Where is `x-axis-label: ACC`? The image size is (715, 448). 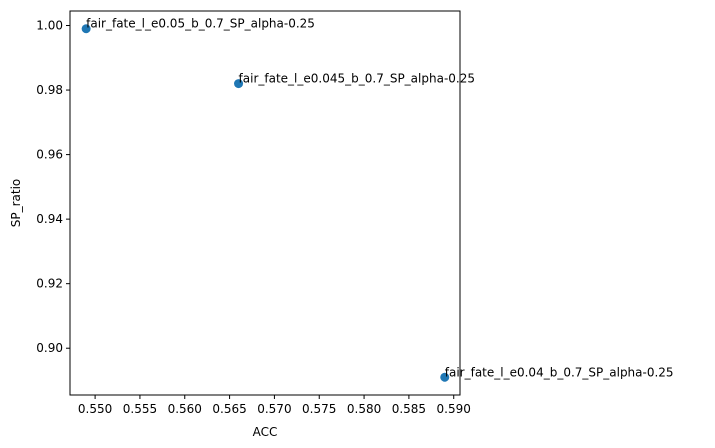 x-axis-label: ACC is located at coordinates (265, 432).